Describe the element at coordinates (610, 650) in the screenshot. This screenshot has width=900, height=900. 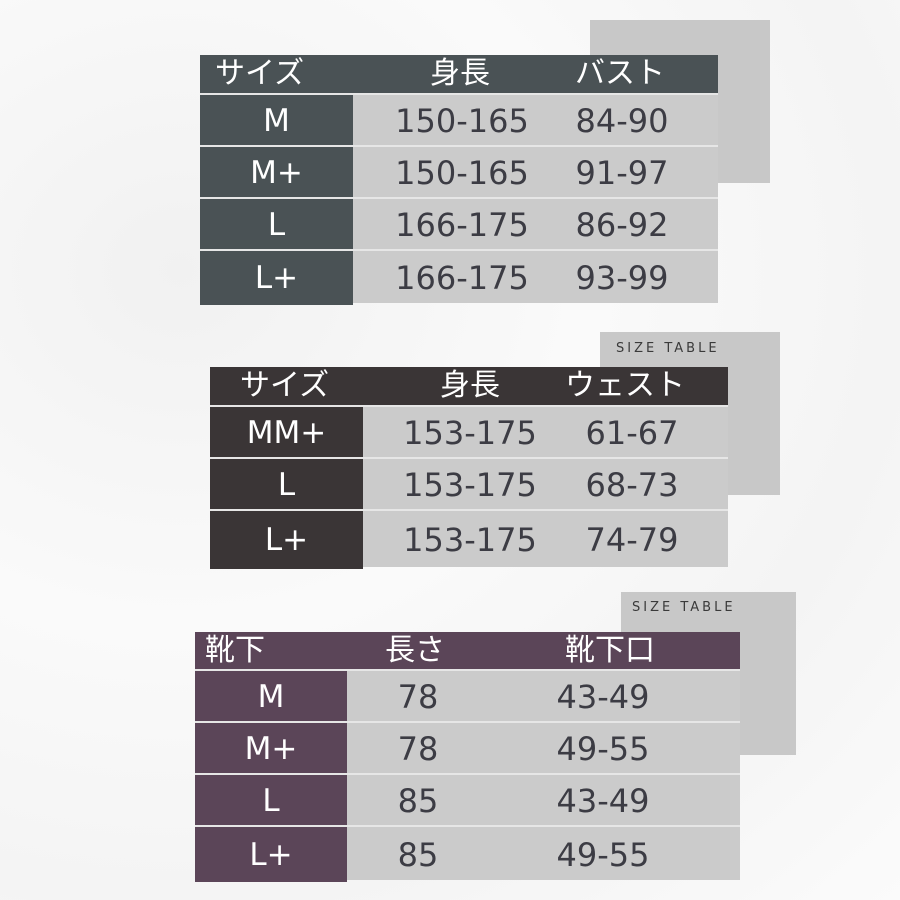
I see `header-cell: 靴下口` at that location.